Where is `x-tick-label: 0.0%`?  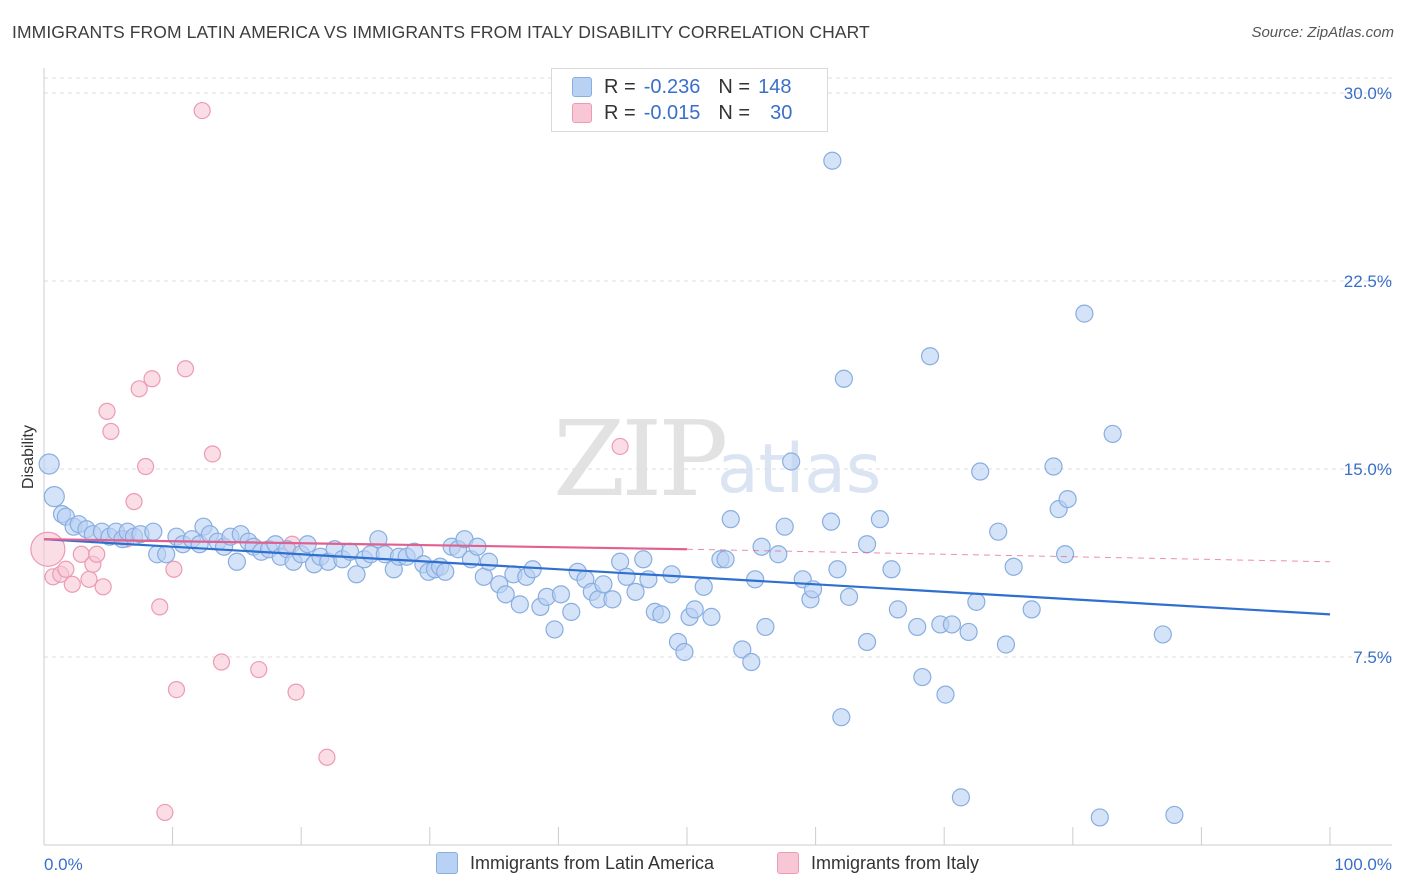 x-tick-label: 0.0% is located at coordinates (63, 864).